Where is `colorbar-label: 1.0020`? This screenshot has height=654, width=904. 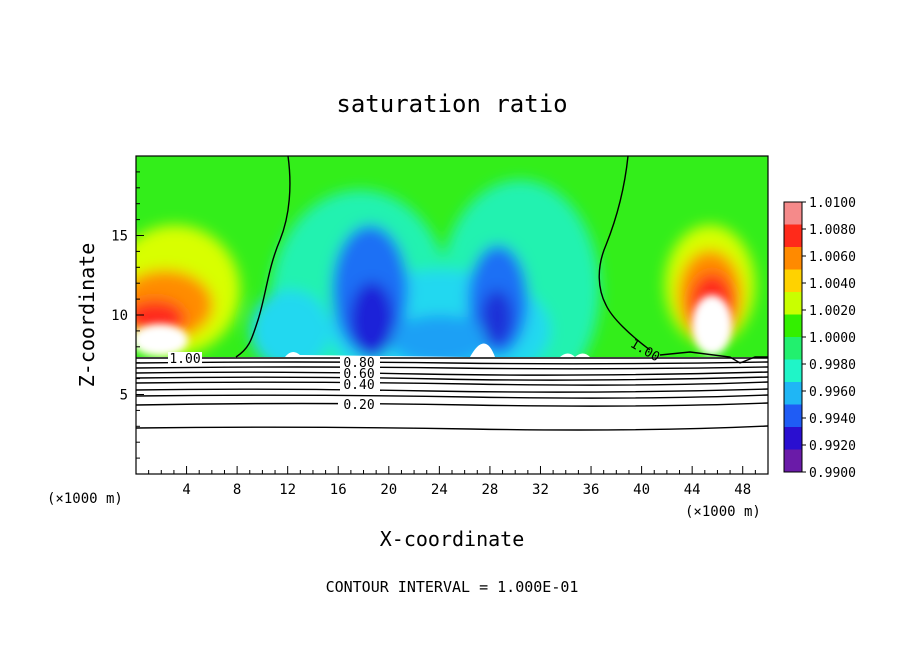 colorbar-label: 1.0020 is located at coordinates (832, 311).